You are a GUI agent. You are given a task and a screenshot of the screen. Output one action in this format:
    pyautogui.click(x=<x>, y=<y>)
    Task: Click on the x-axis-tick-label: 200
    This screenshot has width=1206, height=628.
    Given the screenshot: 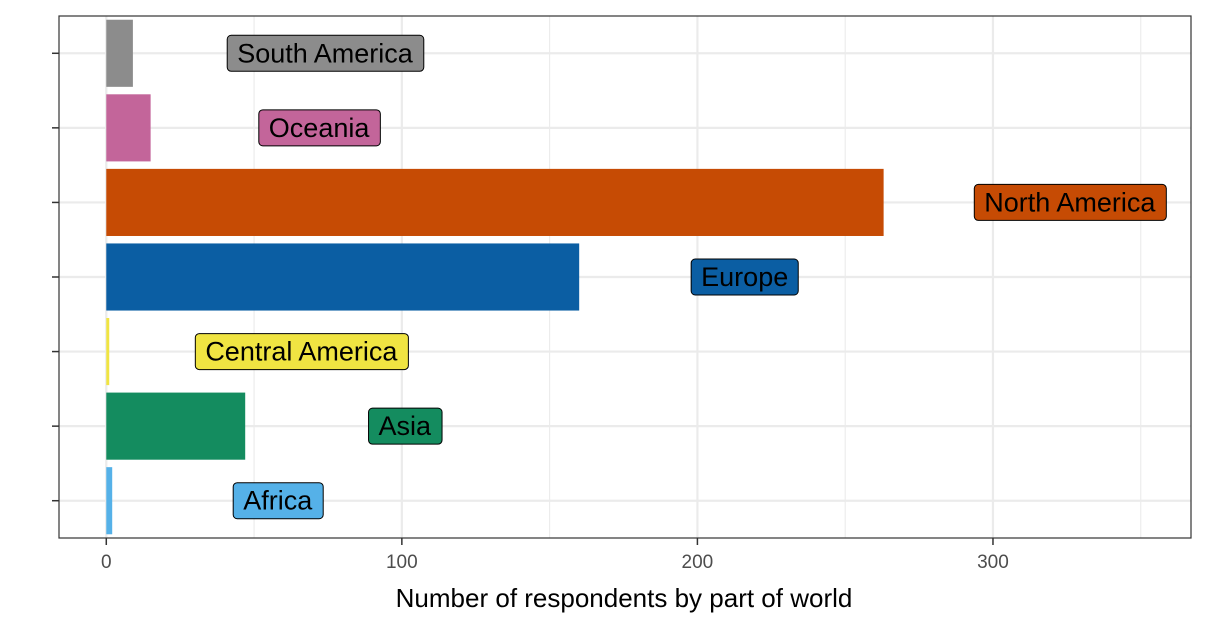 What is the action you would take?
    pyautogui.click(x=698, y=562)
    